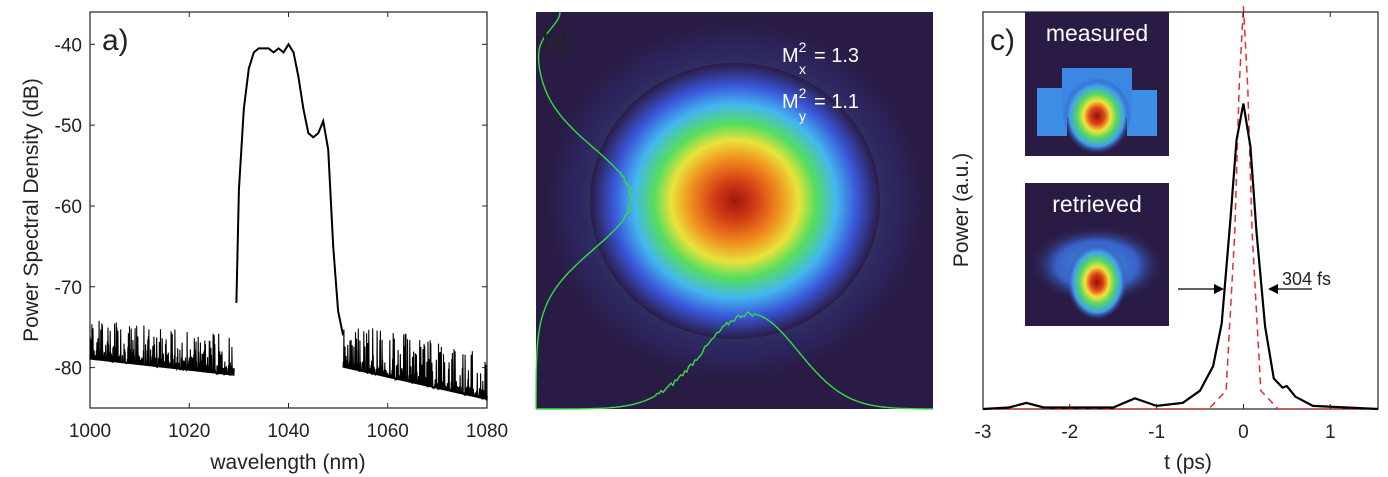 Image resolution: width=1388 pixels, height=477 pixels. I want to click on x-tick-label: 0, so click(1243, 432).